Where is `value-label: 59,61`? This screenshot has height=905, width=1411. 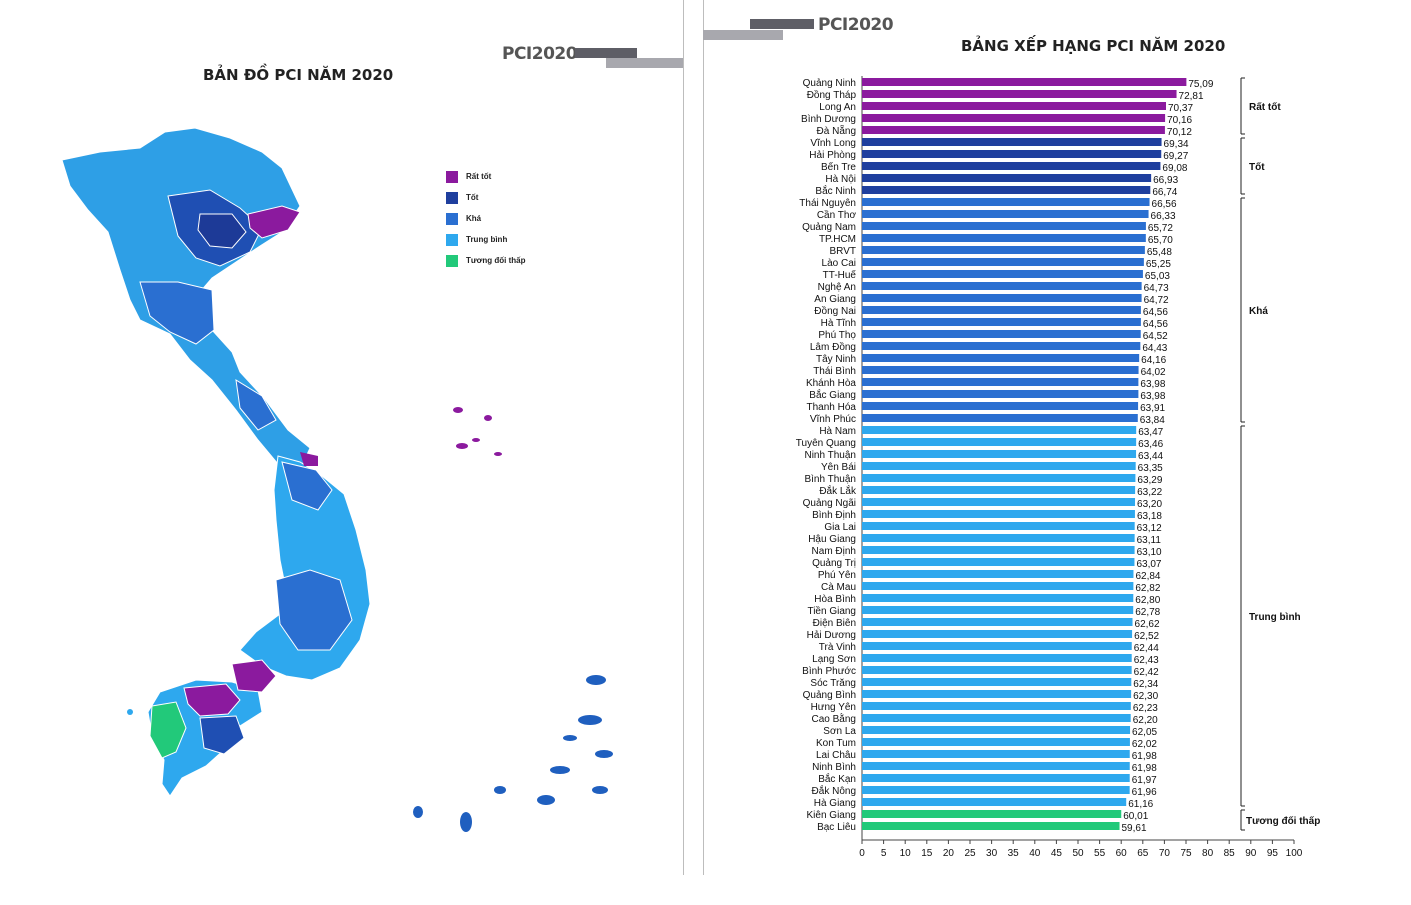 value-label: 59,61 is located at coordinates (1134, 828).